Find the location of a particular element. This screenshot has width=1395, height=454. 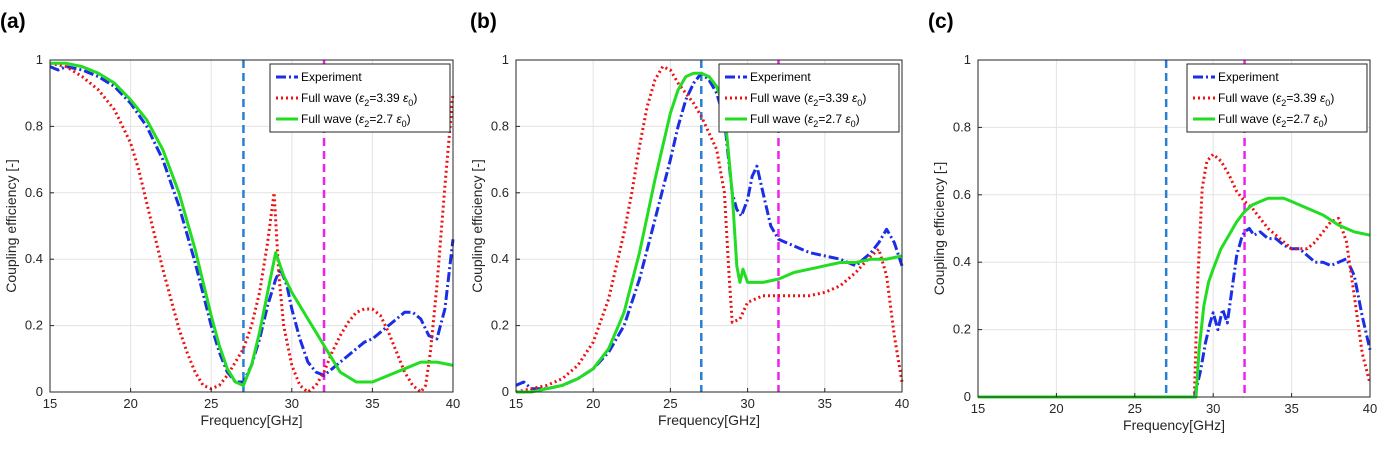

panel-label: (c) is located at coordinates (941, 21).